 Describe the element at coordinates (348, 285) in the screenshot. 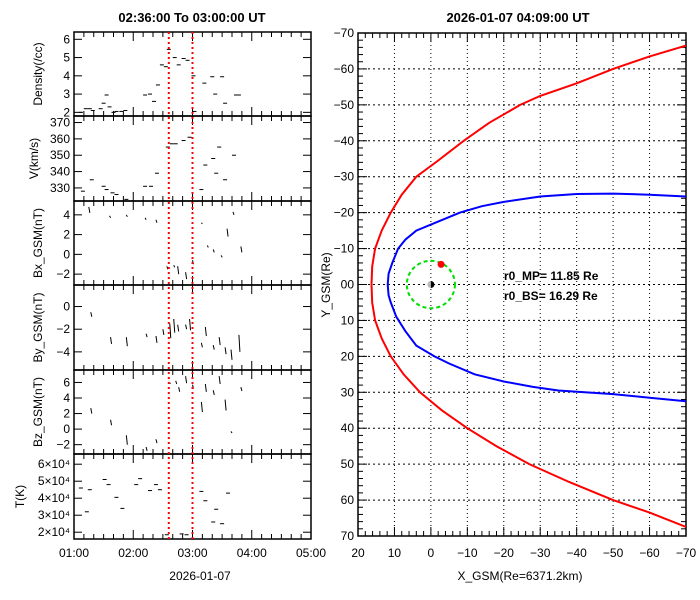

I see `y-tick-label: 00` at that location.